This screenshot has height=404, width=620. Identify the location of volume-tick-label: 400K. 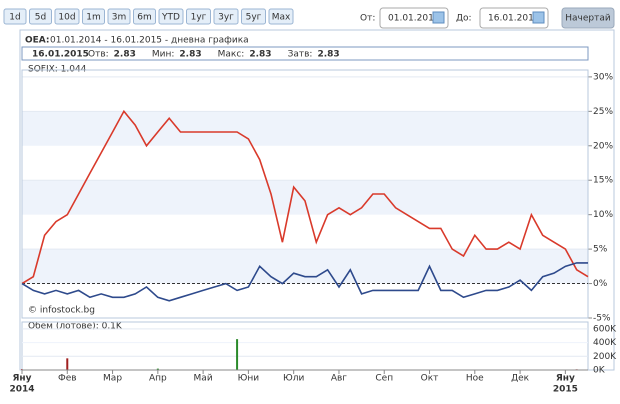
(605, 343).